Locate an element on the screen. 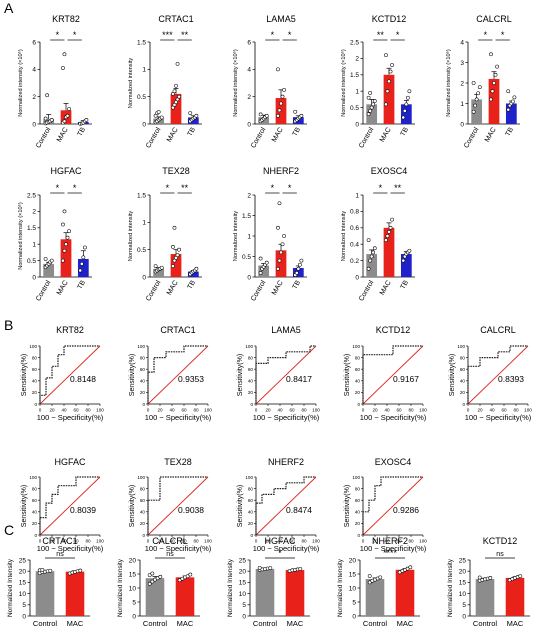  panel-a-crtac1-y-label: Normalized intensity is located at coordinates (131, 83).